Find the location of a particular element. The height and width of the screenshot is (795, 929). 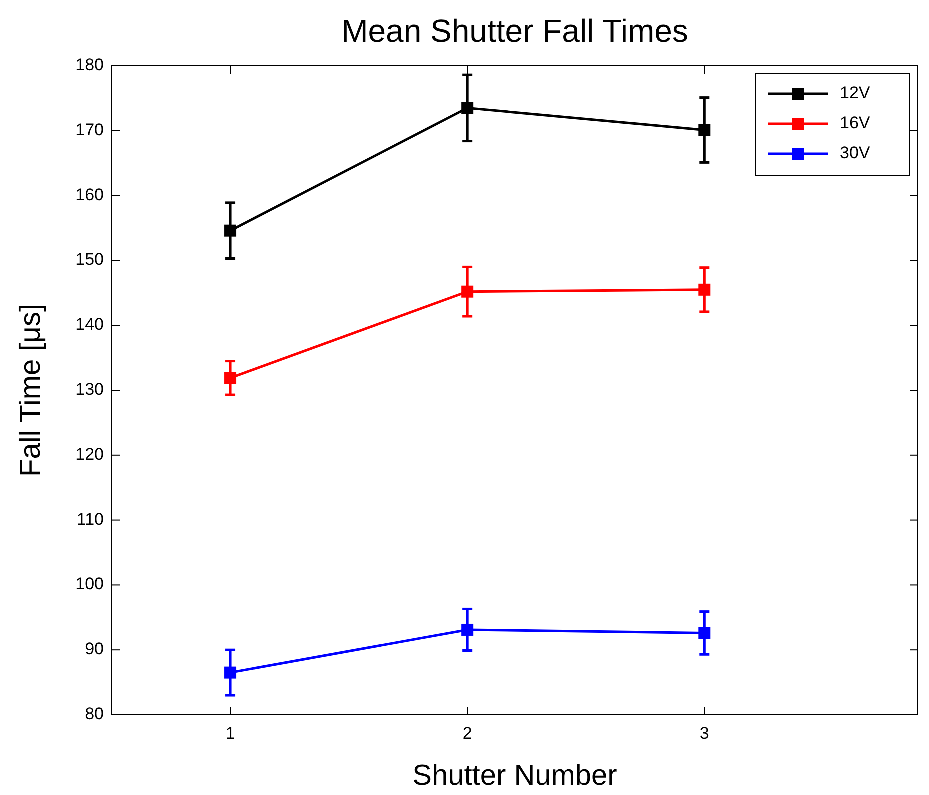

legend-label: 12V is located at coordinates (855, 92).